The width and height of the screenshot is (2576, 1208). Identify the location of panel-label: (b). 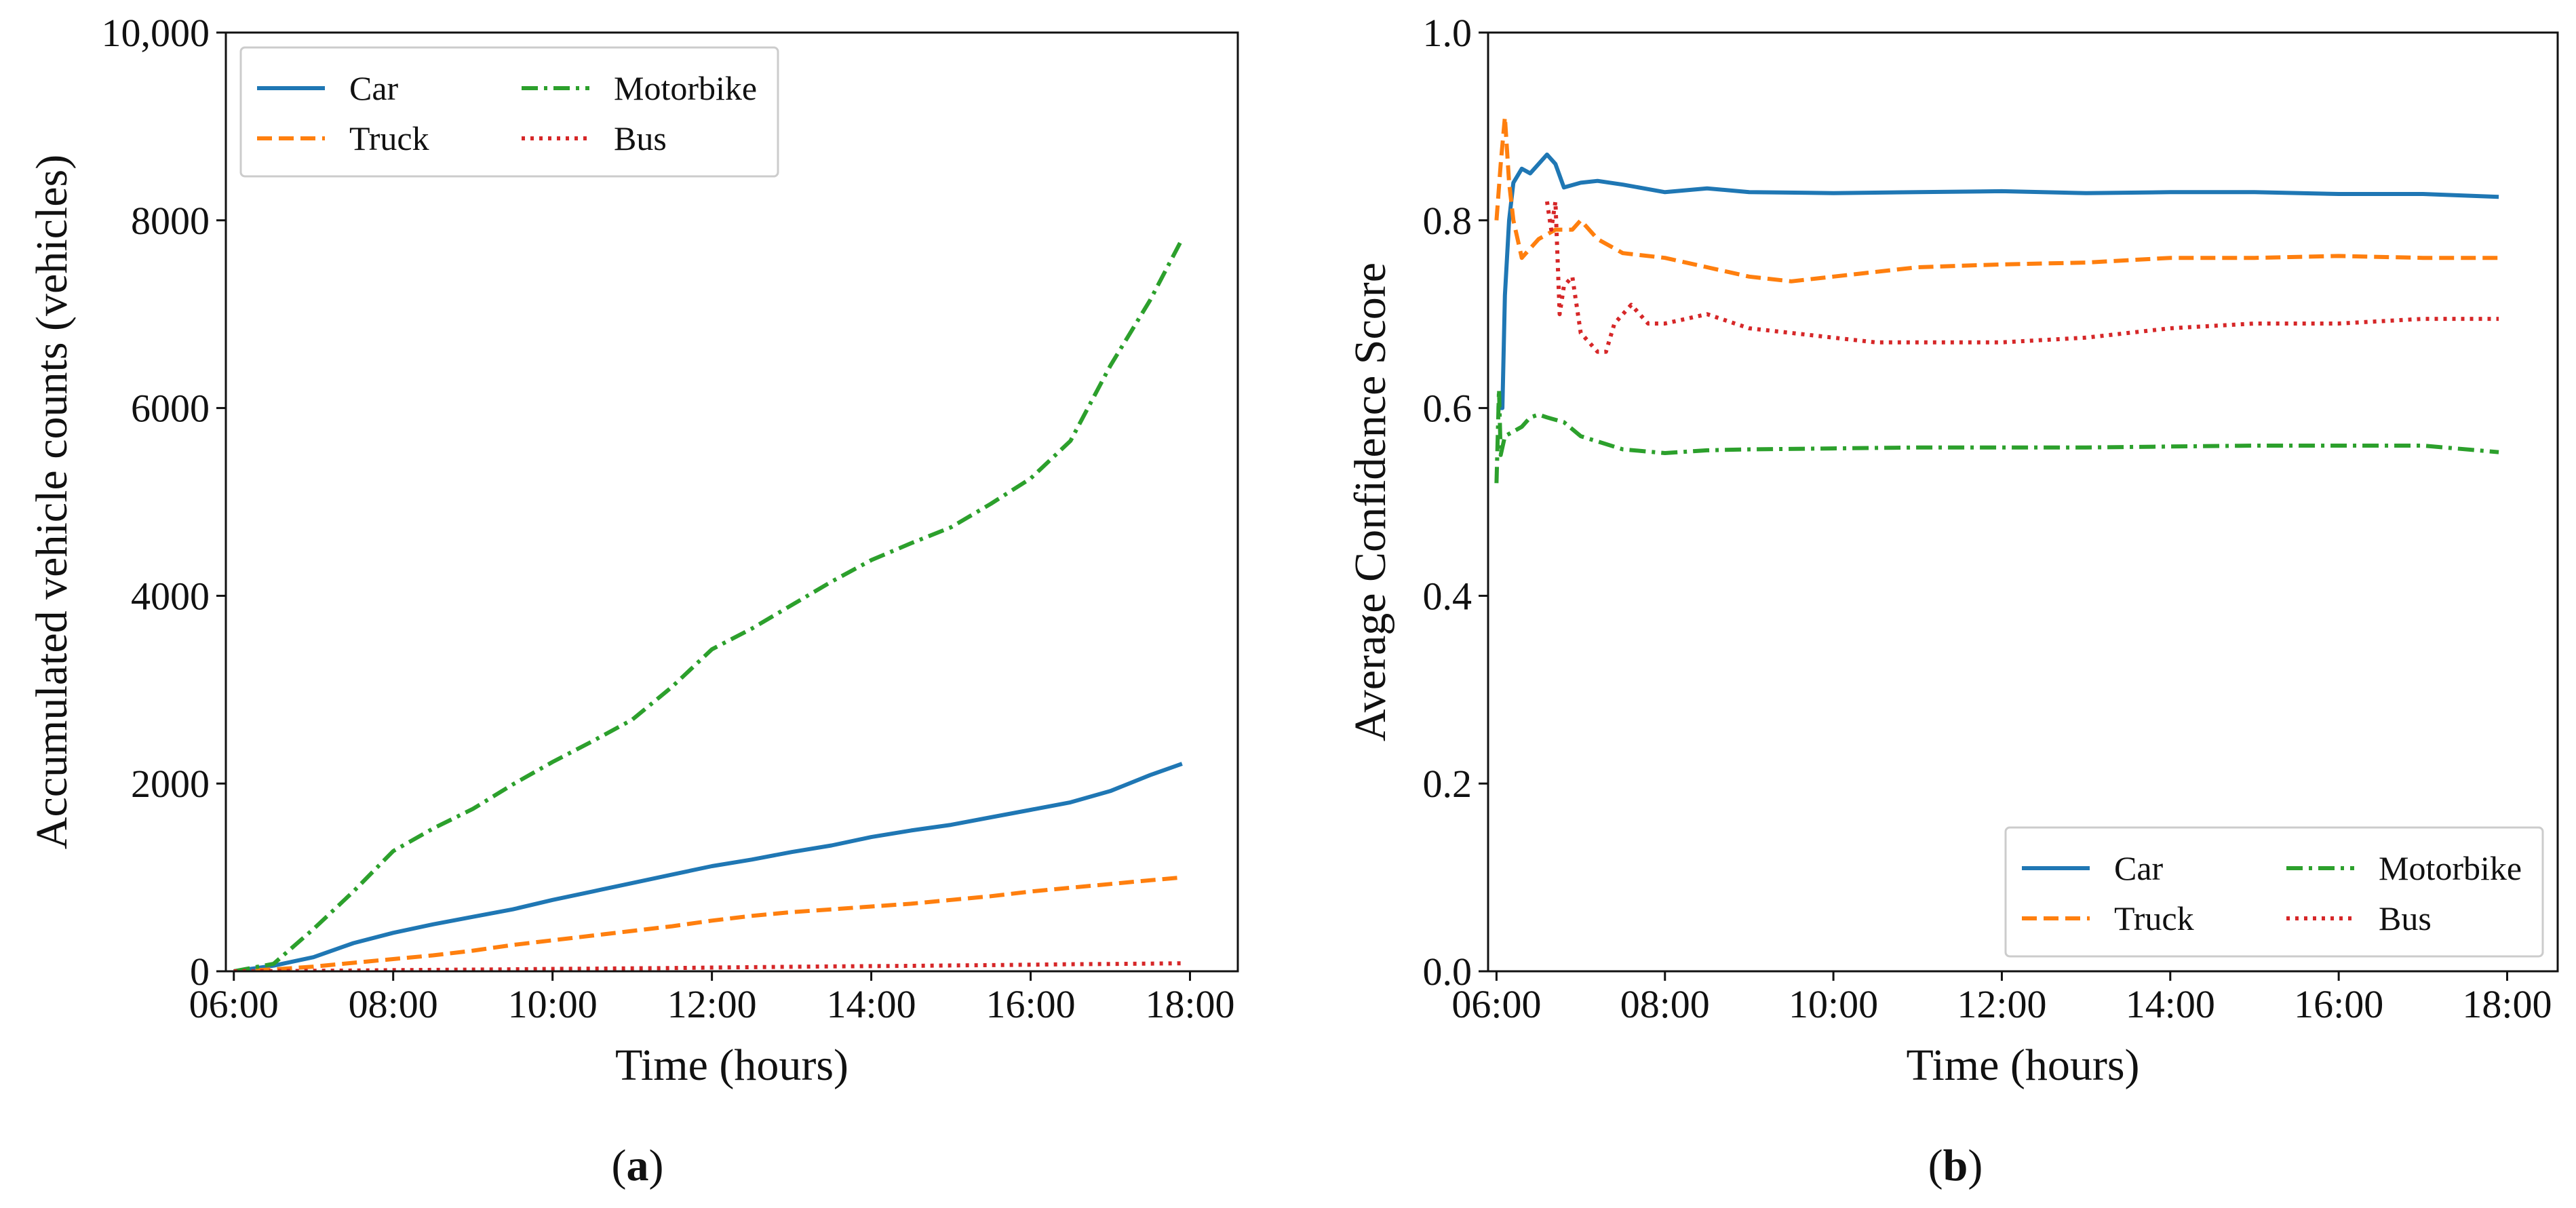
(1955, 1165).